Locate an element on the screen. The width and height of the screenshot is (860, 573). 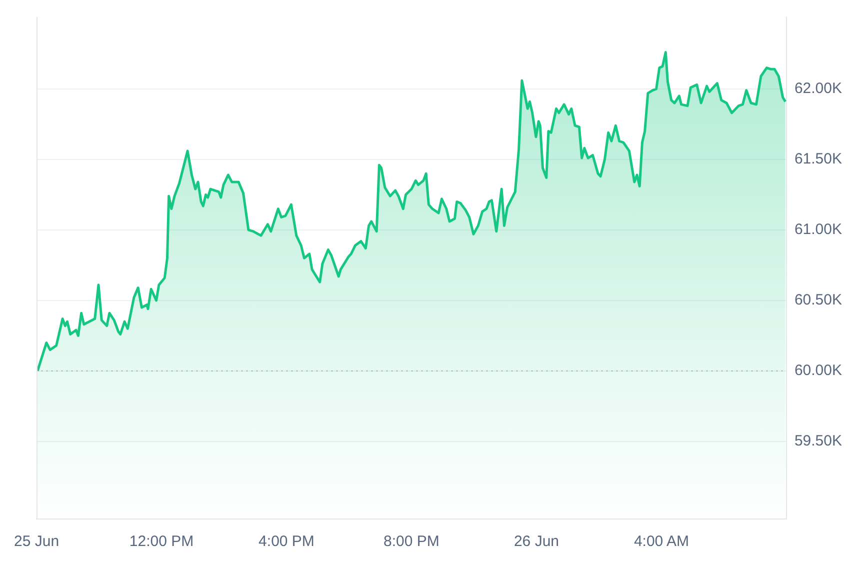
x-tick-label: 8:00 PM is located at coordinates (412, 541).